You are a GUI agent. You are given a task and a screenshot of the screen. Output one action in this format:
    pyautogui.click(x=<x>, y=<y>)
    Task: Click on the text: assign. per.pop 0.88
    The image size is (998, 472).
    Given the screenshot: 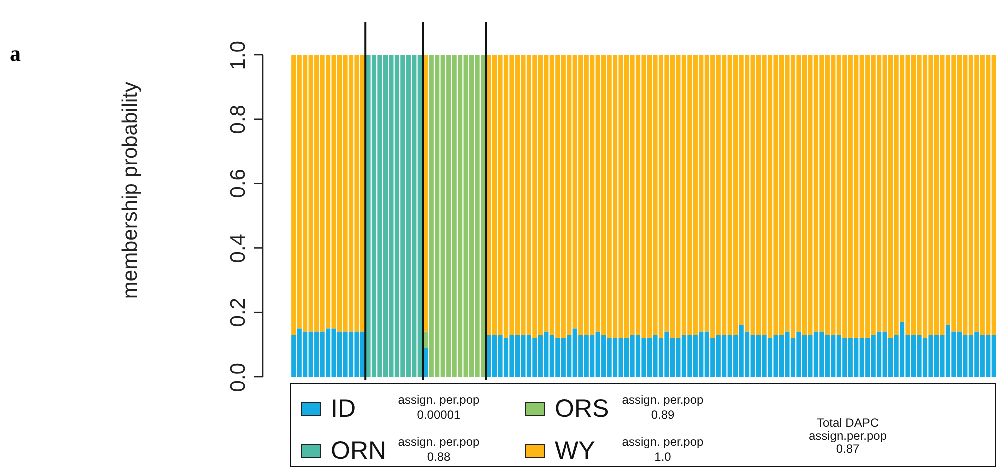 What is the action you would take?
    pyautogui.click(x=439, y=450)
    